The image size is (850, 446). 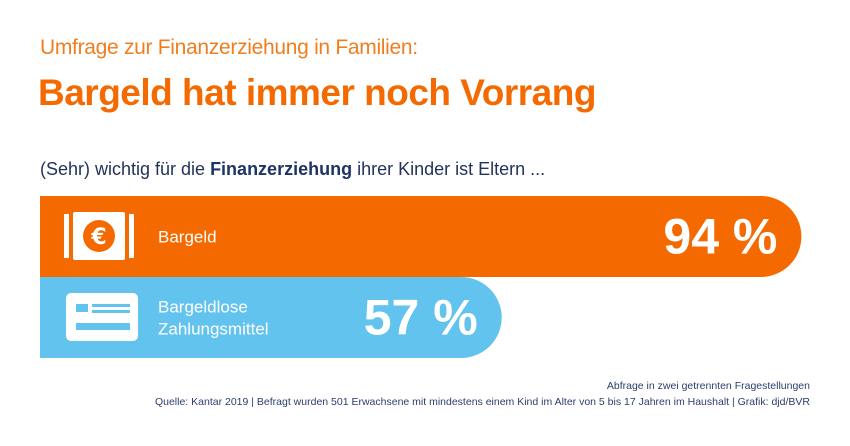 I want to click on payment-card-icon, so click(x=102, y=317).